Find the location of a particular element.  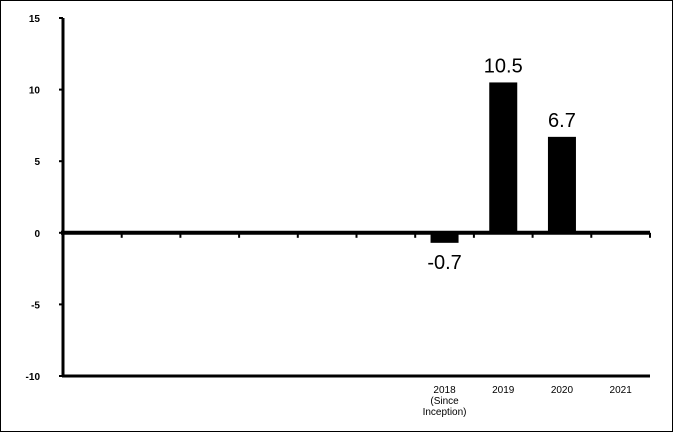

y-tick-label: 5 is located at coordinates (37, 162).